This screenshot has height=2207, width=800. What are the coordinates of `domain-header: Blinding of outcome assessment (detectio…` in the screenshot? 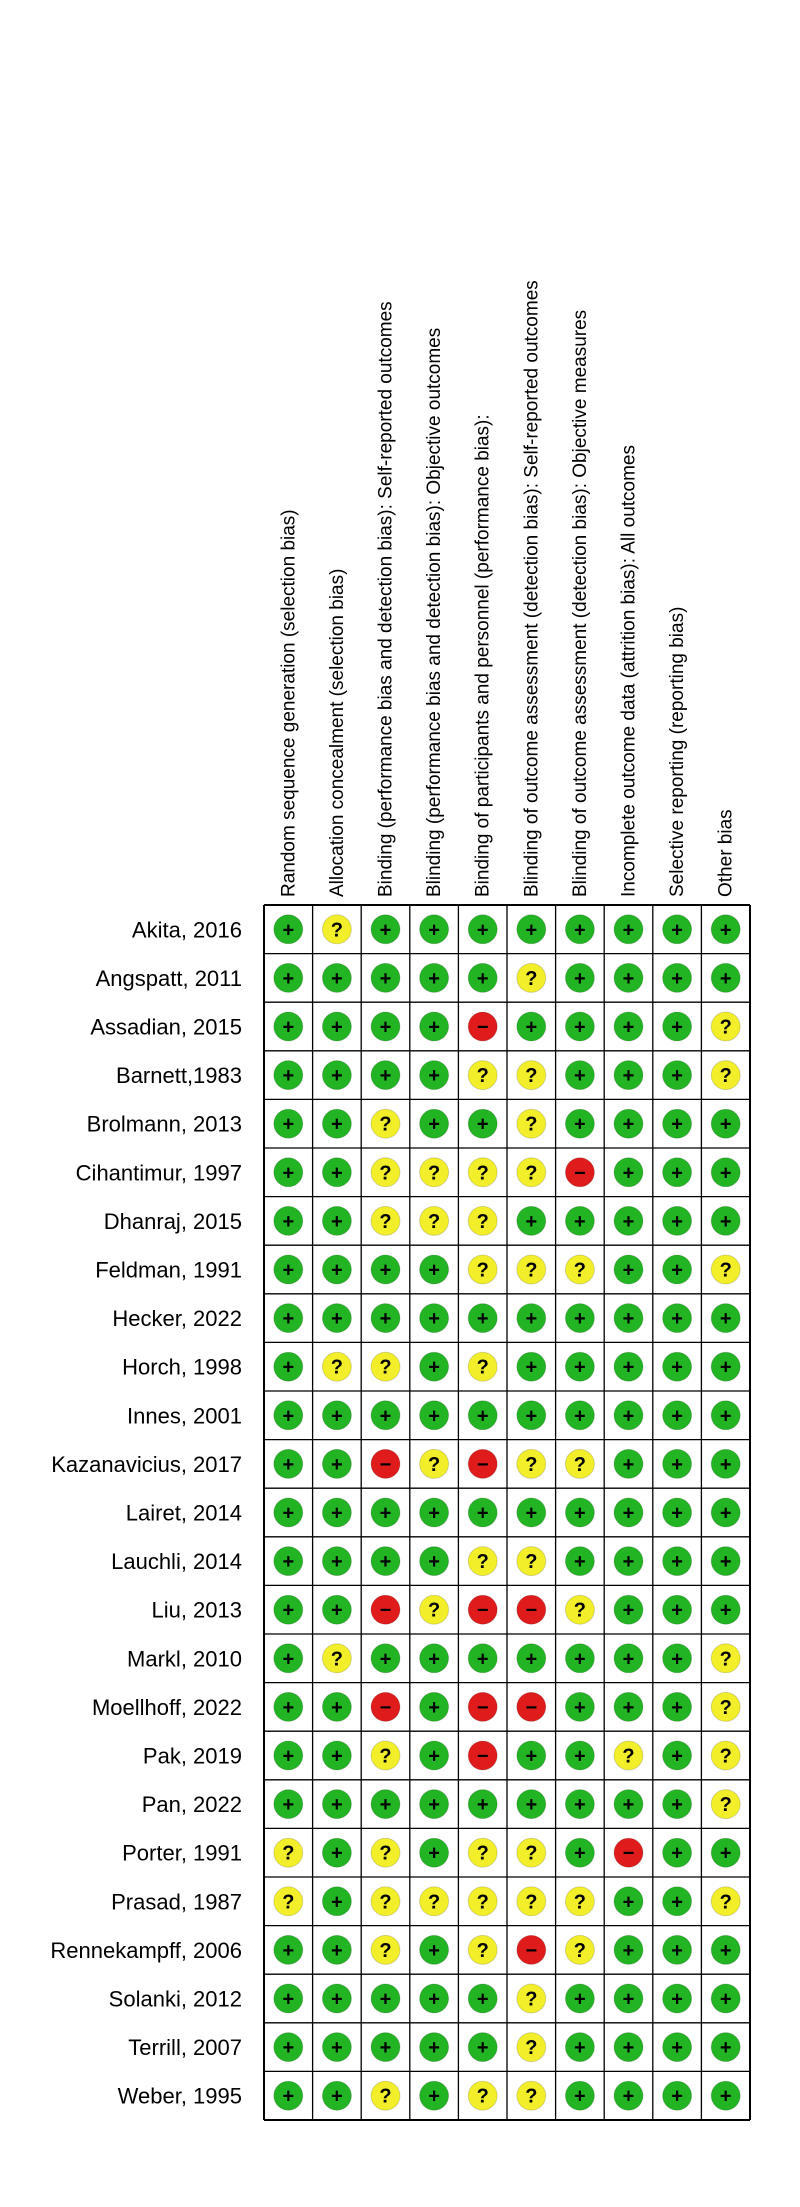 It's located at (531, 588).